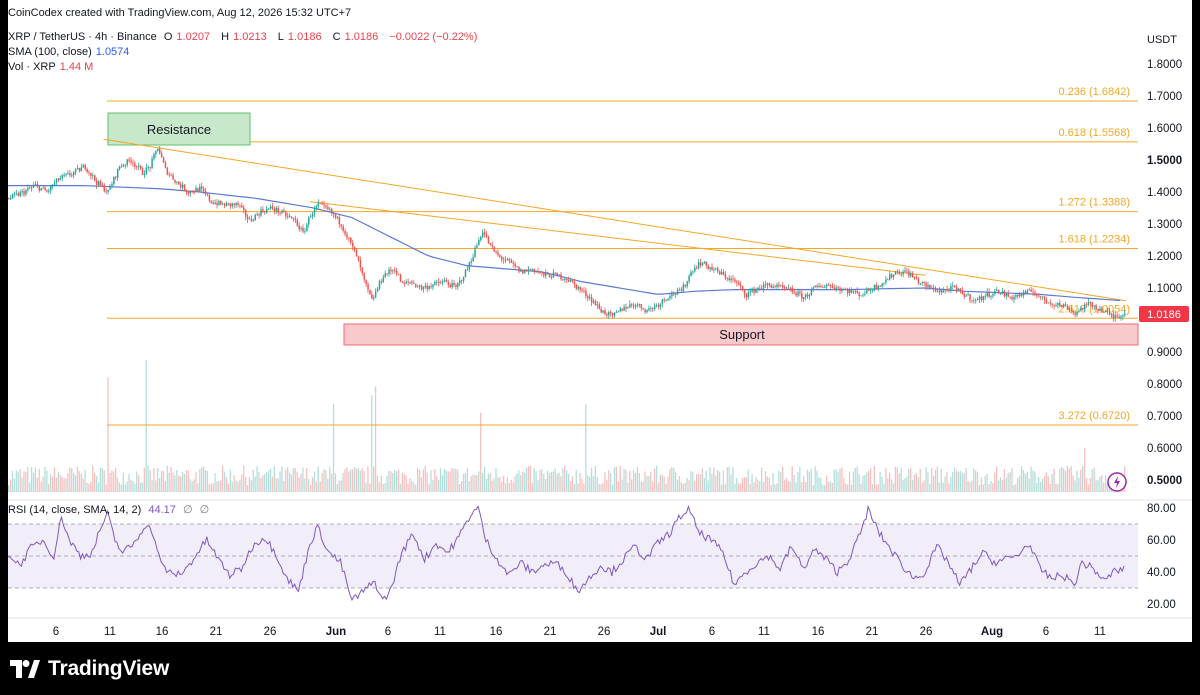 This screenshot has width=1200, height=695. What do you see at coordinates (112, 52) in the screenshot?
I see `sma-value: 1.0574` at bounding box center [112, 52].